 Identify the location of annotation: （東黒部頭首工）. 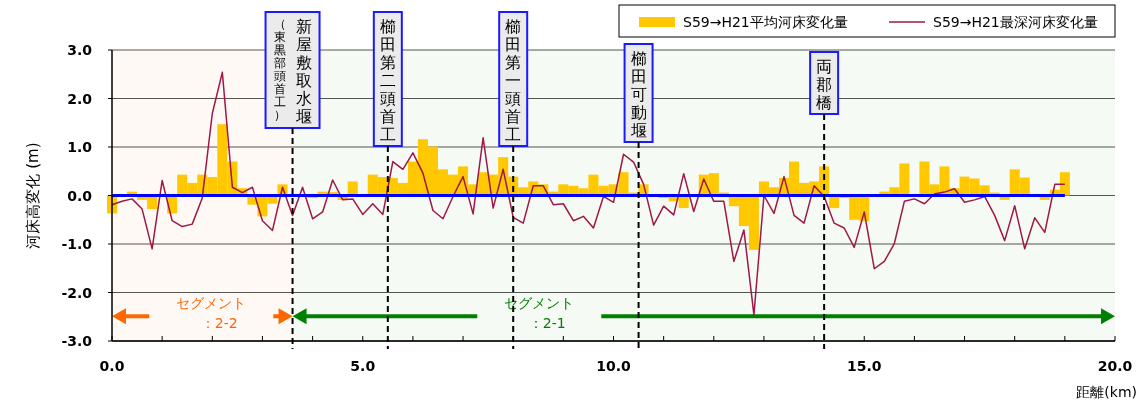
(279, 69).